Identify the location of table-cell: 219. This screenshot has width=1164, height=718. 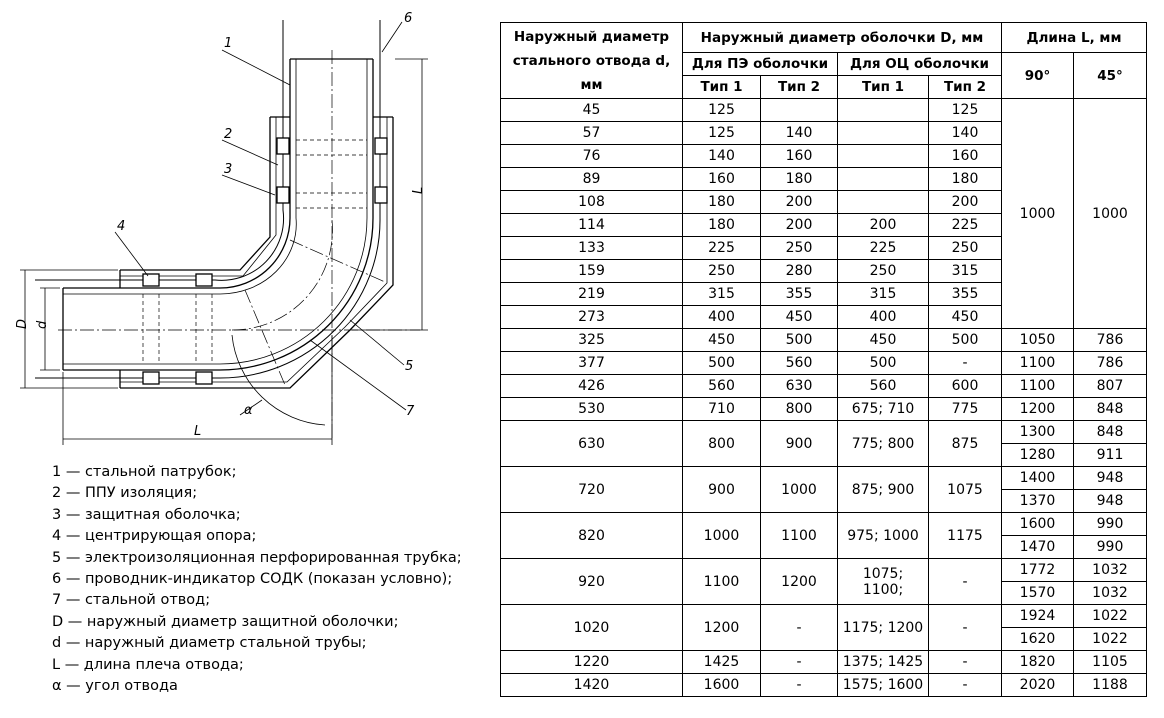
(591, 294).